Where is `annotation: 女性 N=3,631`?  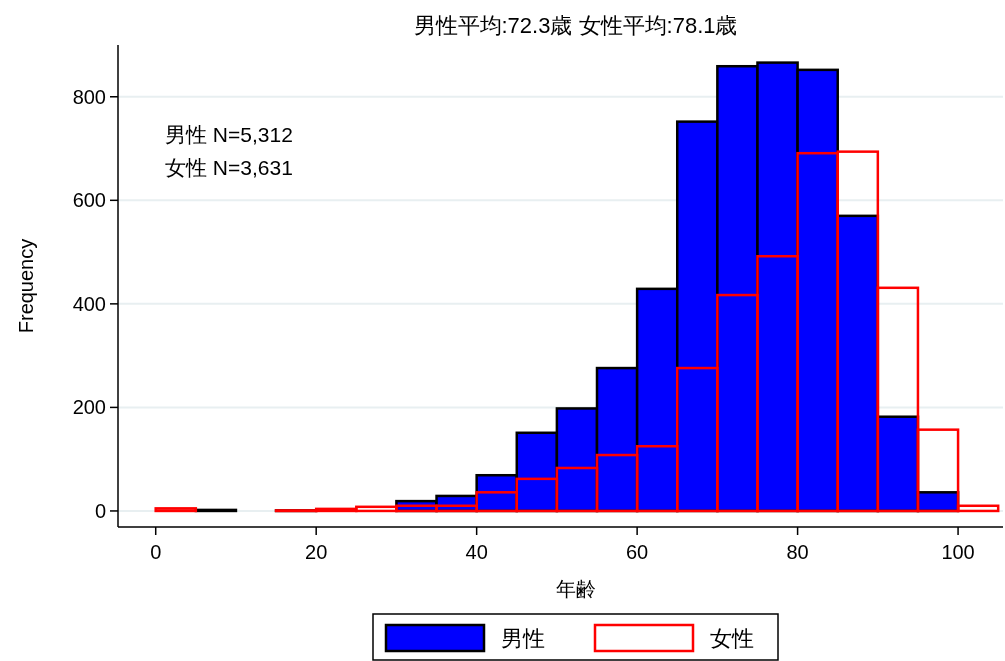 annotation: 女性 N=3,631 is located at coordinates (229, 167).